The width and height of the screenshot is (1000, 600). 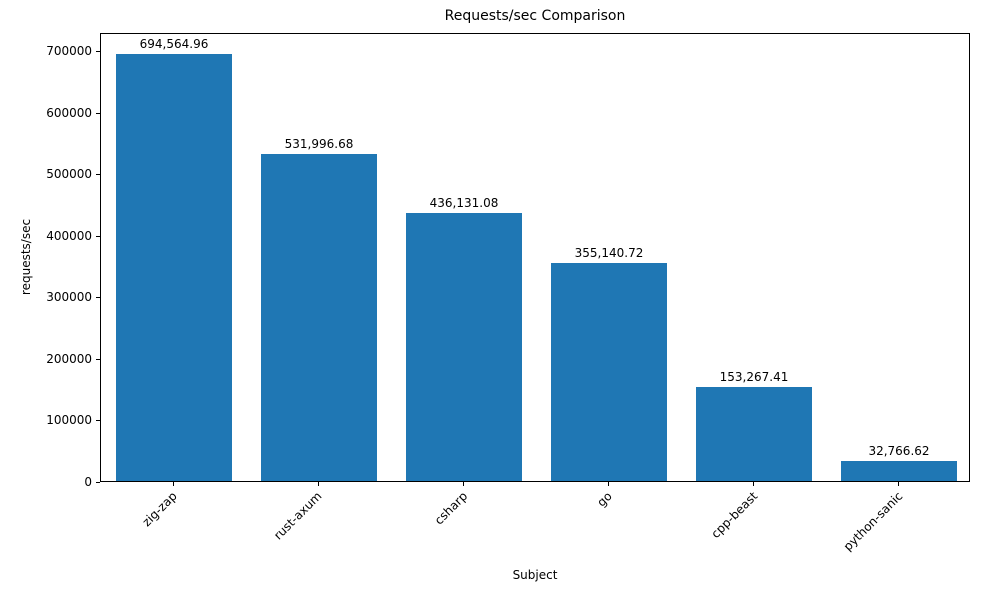 What do you see at coordinates (872, 521) in the screenshot?
I see `x-tick-label: python-sanic` at bounding box center [872, 521].